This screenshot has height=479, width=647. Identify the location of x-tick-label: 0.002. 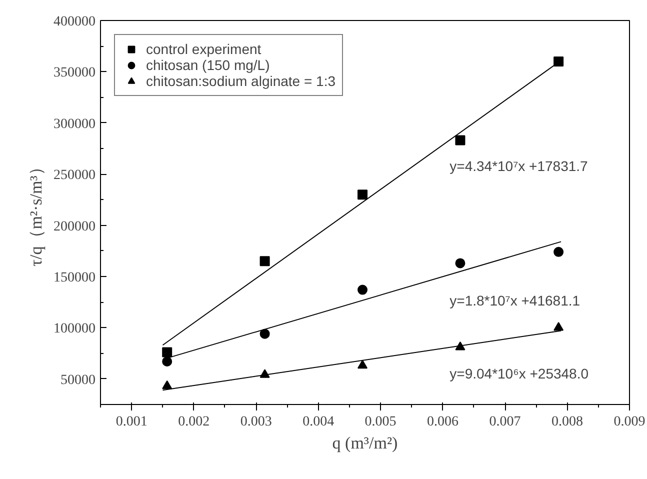
(194, 422).